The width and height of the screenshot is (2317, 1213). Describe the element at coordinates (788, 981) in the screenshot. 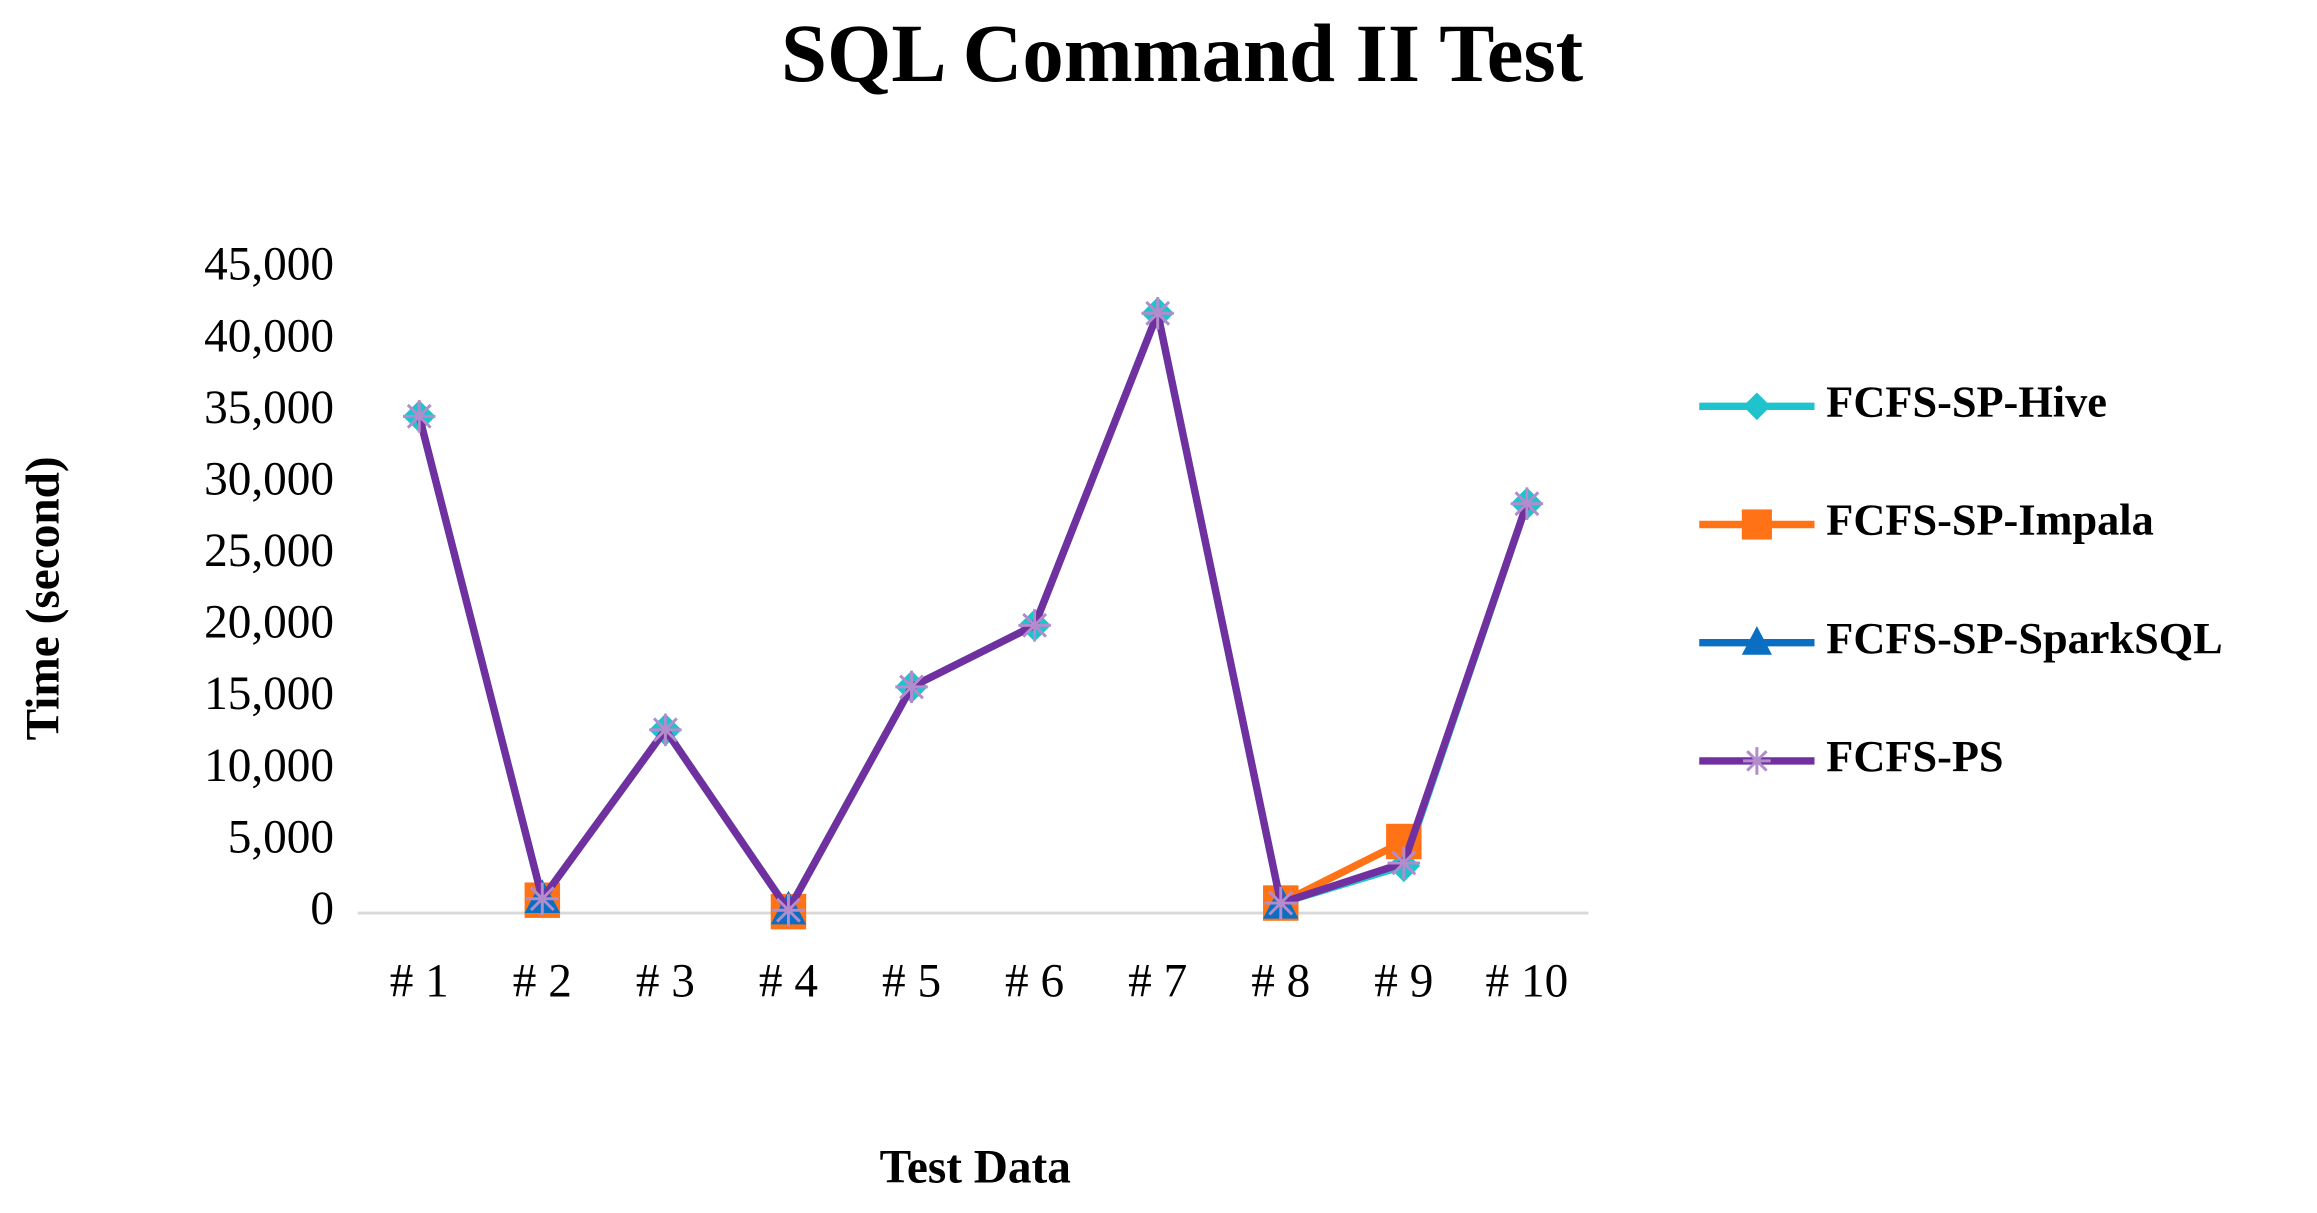

I see `x-tick-label: # 4` at that location.